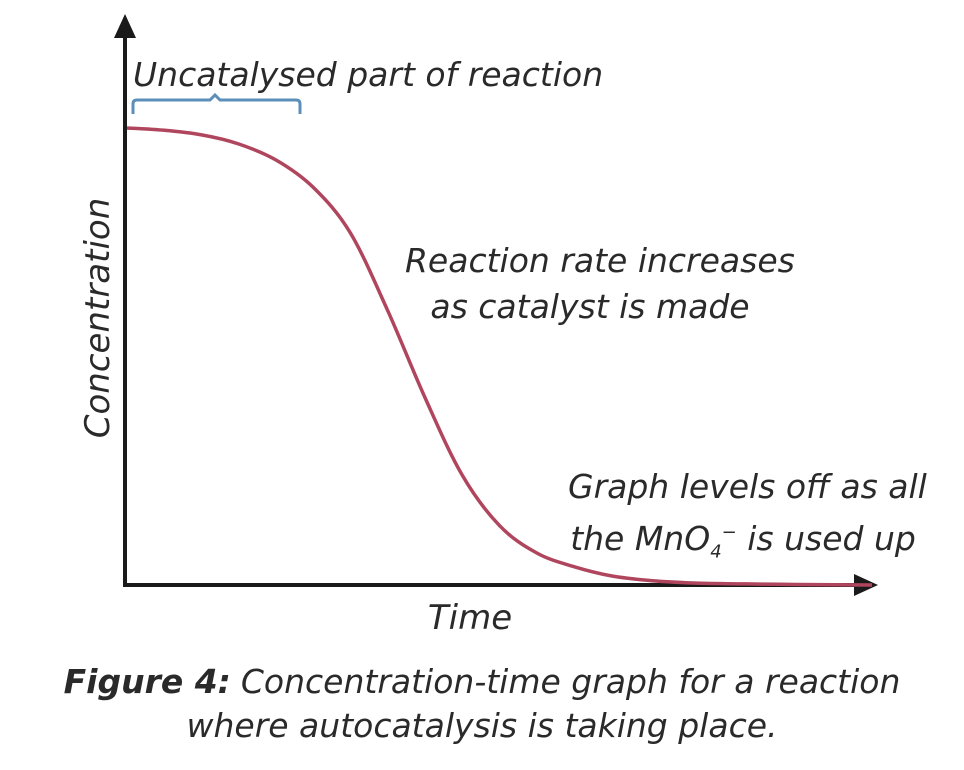 This screenshot has width=964, height=770. I want to click on mno-superscript: −, so click(729, 532).